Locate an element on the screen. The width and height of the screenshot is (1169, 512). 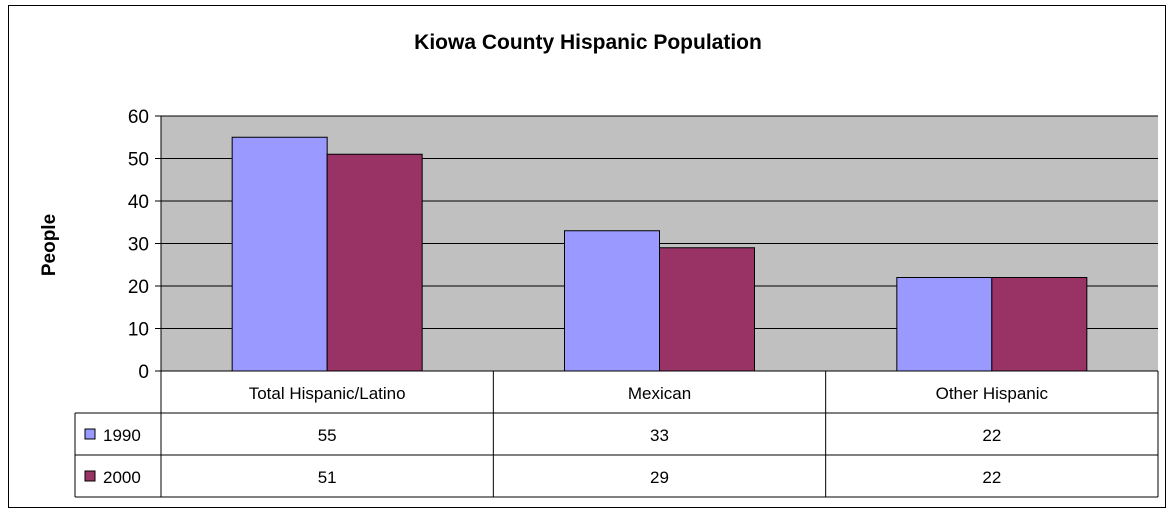
x-category-label: Other Hispanic is located at coordinates (992, 393).